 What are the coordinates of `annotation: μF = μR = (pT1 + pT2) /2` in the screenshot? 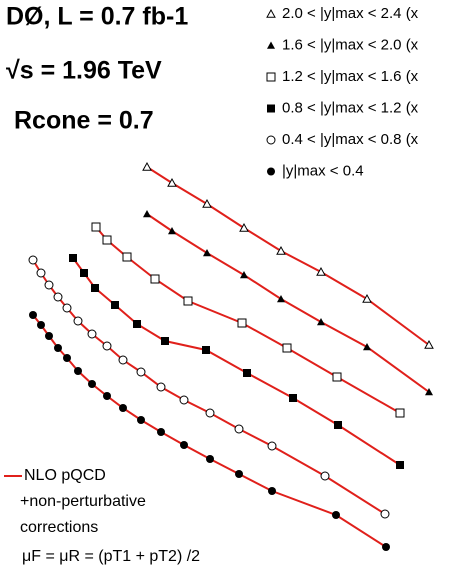 It's located at (111, 556).